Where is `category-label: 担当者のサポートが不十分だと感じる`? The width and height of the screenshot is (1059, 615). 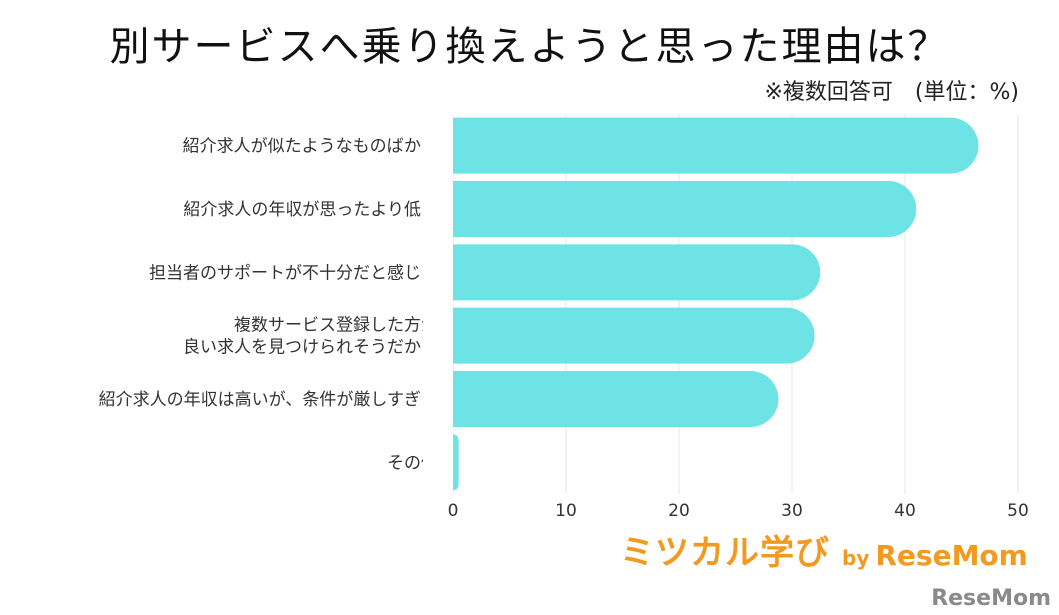 category-label: 担当者のサポートが不十分だと感じる is located at coordinates (293, 273).